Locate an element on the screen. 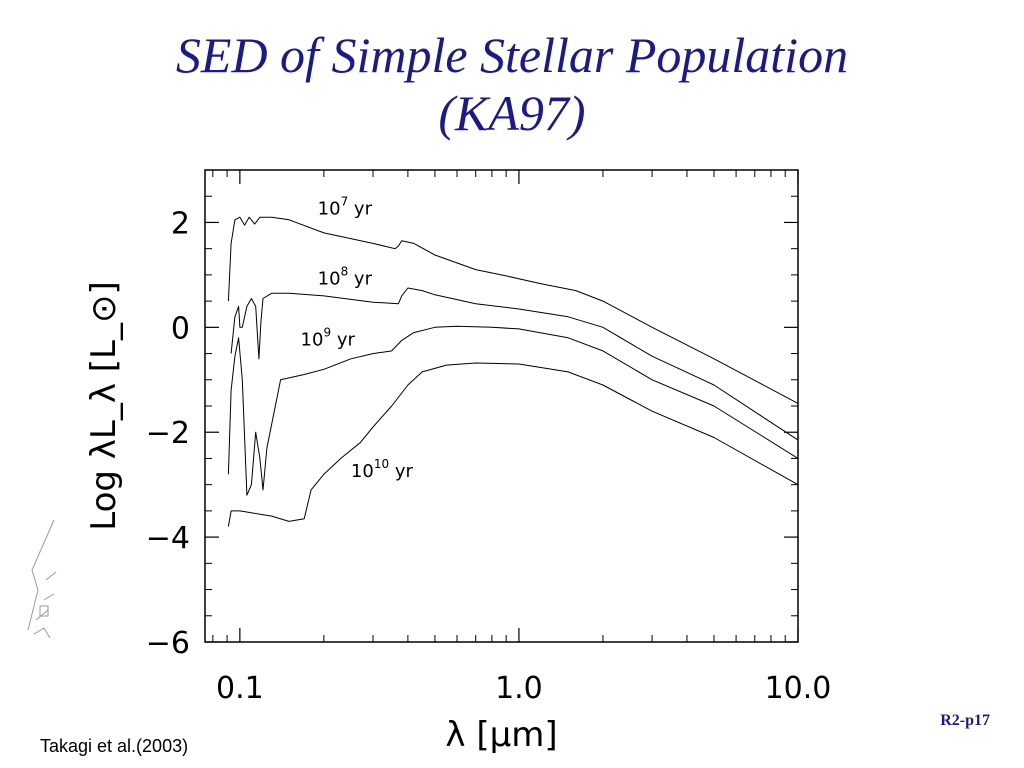  x-tick-label: 0.1 is located at coordinates (240, 688).